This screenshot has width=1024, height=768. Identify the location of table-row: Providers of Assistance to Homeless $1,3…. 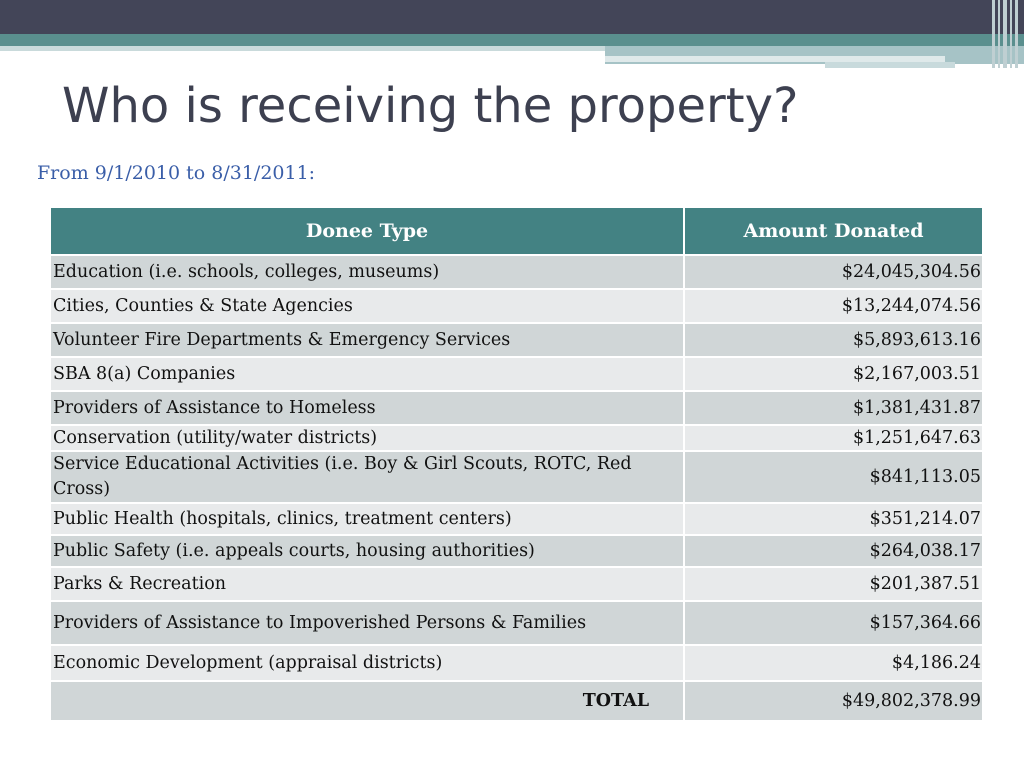
(516, 407).